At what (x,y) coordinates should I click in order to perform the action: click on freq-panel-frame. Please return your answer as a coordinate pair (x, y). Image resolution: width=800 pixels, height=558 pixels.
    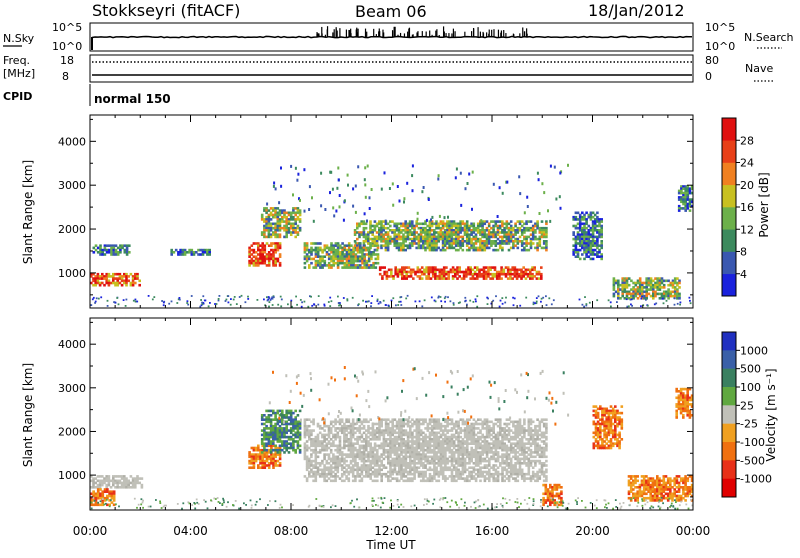
    Looking at the image, I should click on (391, 68).